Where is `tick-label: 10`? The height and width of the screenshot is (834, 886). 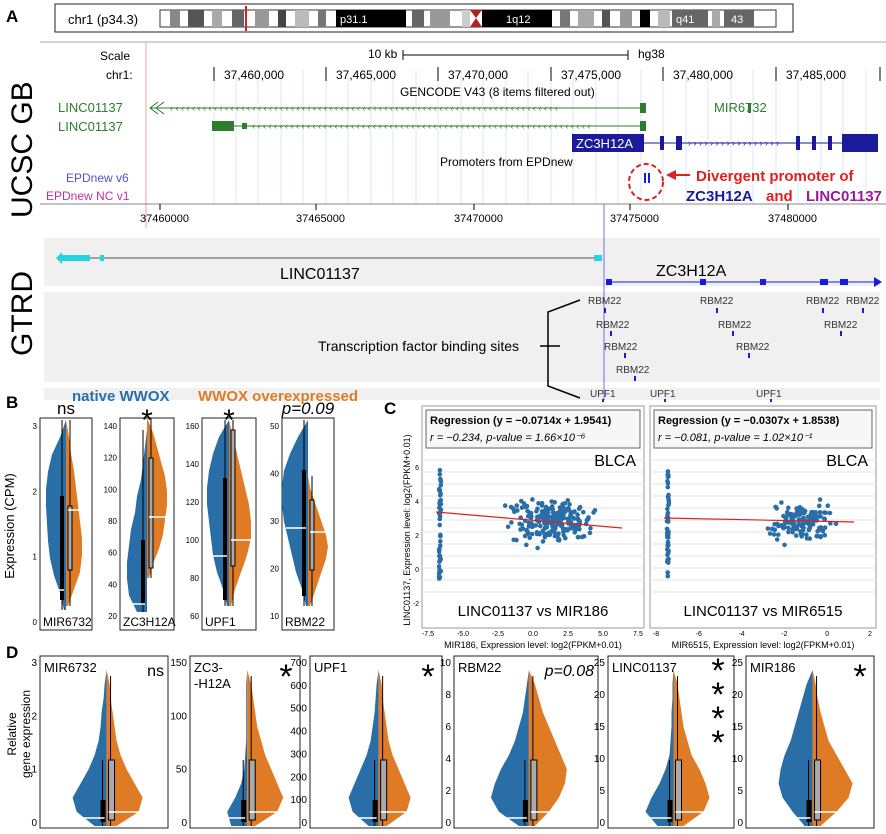 tick-label: 10 is located at coordinates (600, 759).